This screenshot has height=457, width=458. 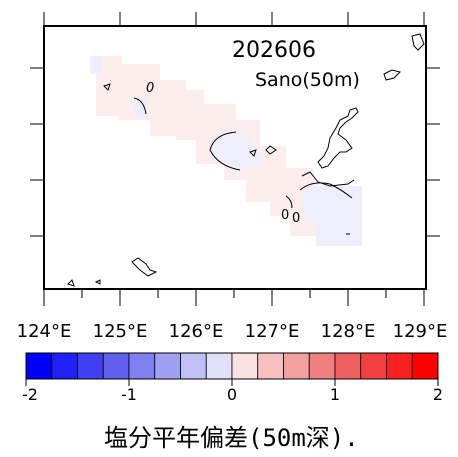 I want to click on kerama-islands, so click(x=328, y=179).